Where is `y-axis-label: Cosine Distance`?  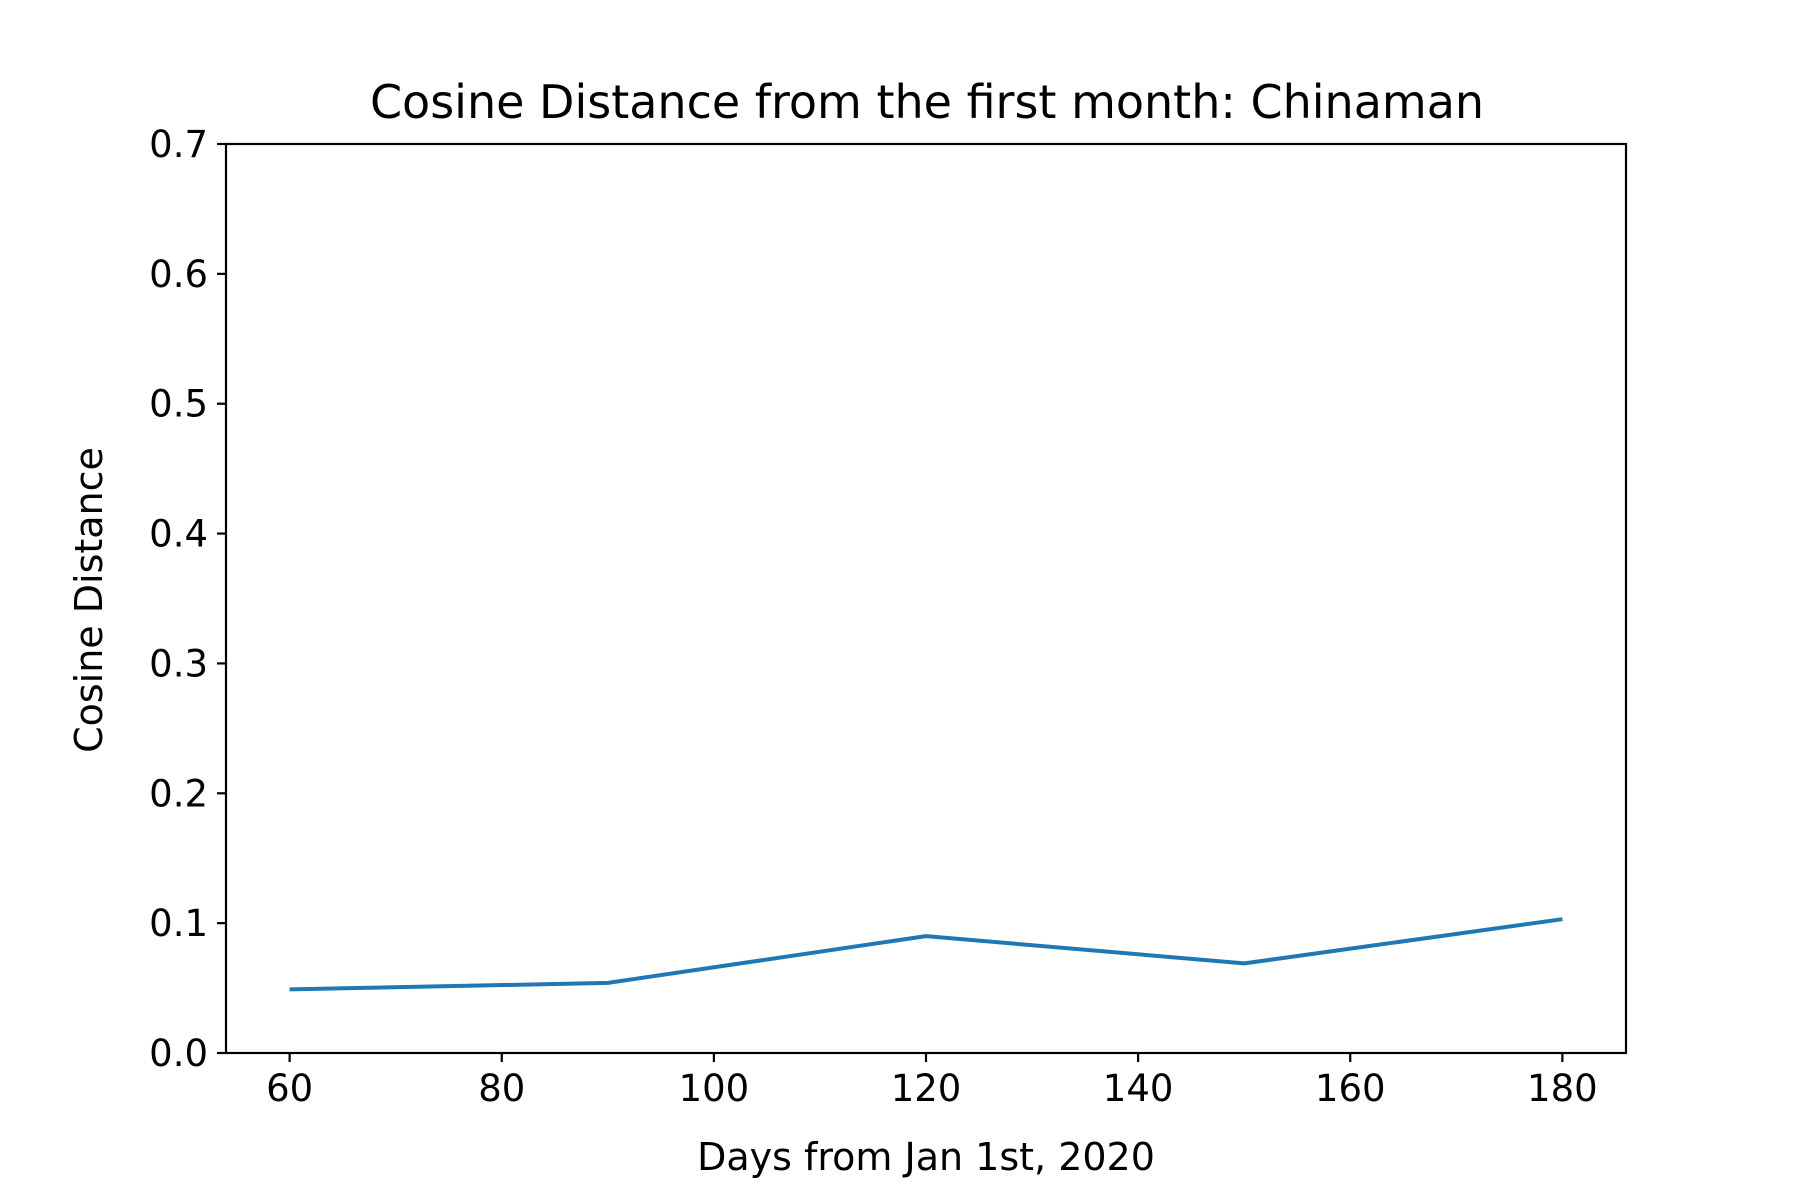
y-axis-label: Cosine Distance is located at coordinates (89, 600).